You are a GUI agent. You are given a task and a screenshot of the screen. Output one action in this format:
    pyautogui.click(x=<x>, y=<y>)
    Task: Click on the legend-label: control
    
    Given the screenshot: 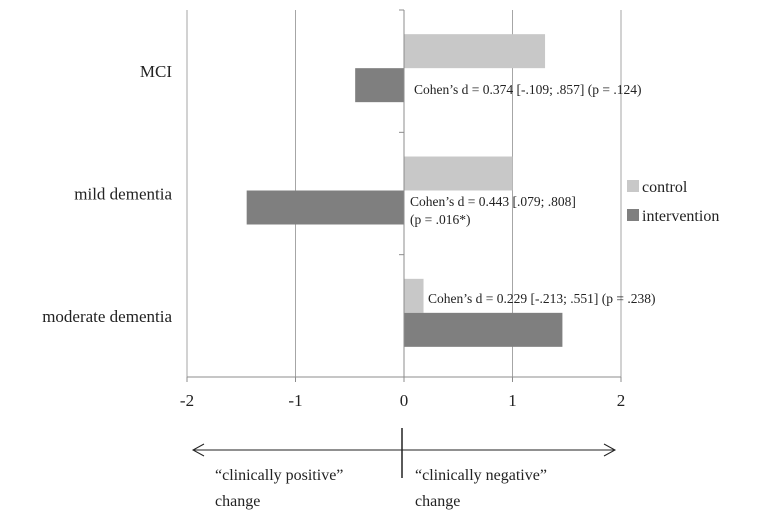 What is the action you would take?
    pyautogui.click(x=665, y=187)
    